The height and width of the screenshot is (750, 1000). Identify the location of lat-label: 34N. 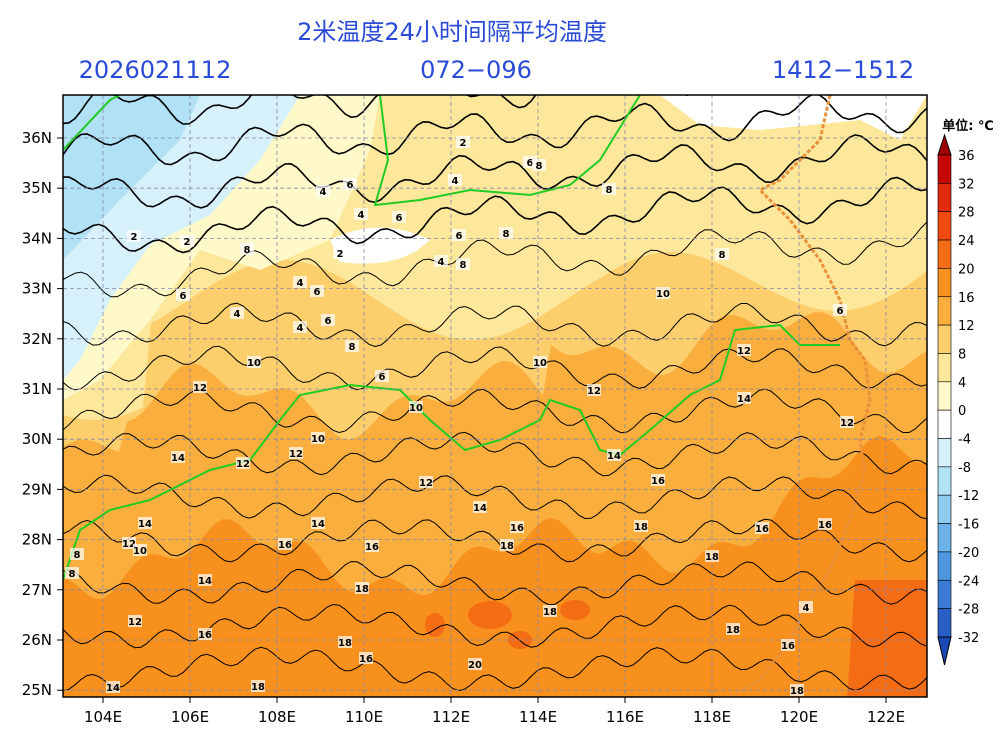
(37, 238).